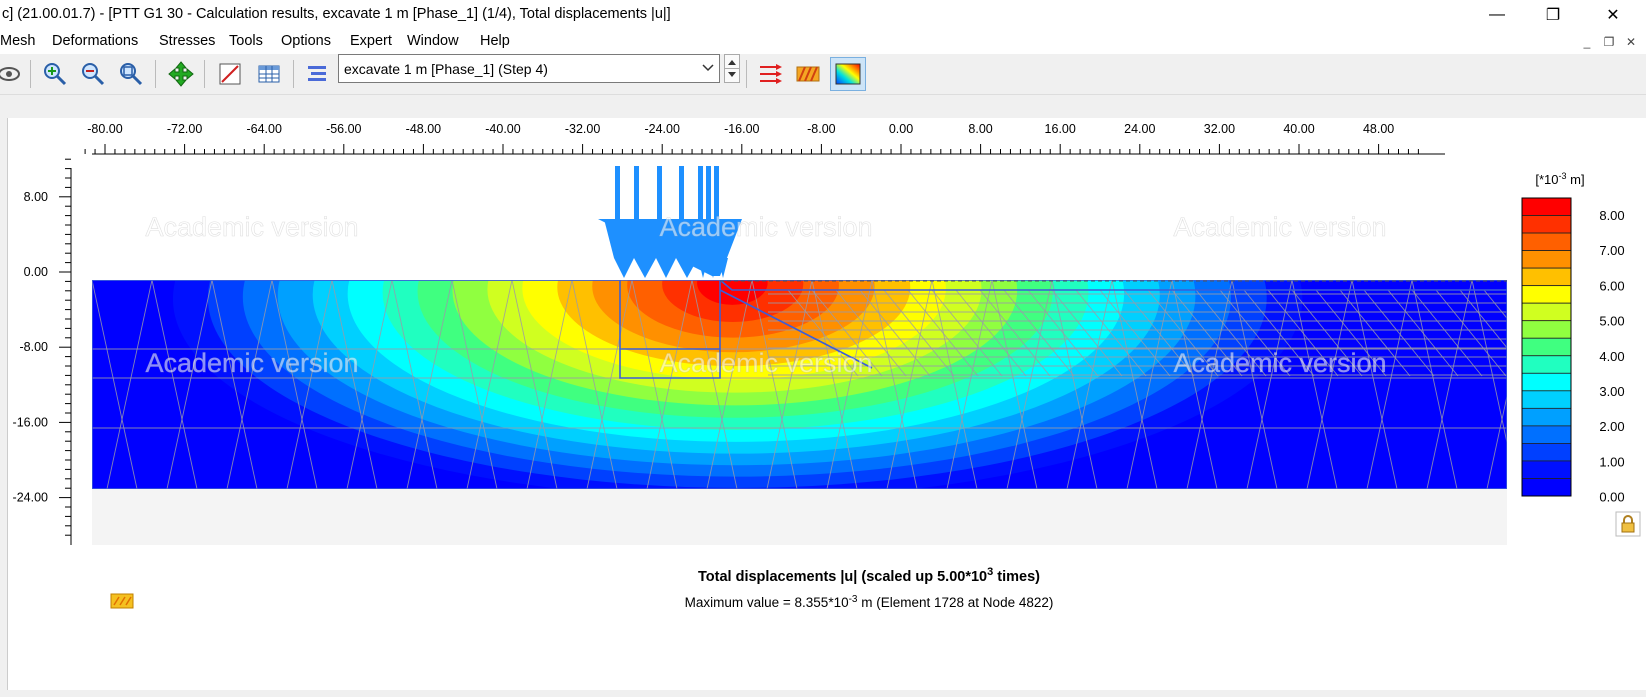 The image size is (1646, 697). What do you see at coordinates (306, 41) in the screenshot?
I see `menu-options: Options` at bounding box center [306, 41].